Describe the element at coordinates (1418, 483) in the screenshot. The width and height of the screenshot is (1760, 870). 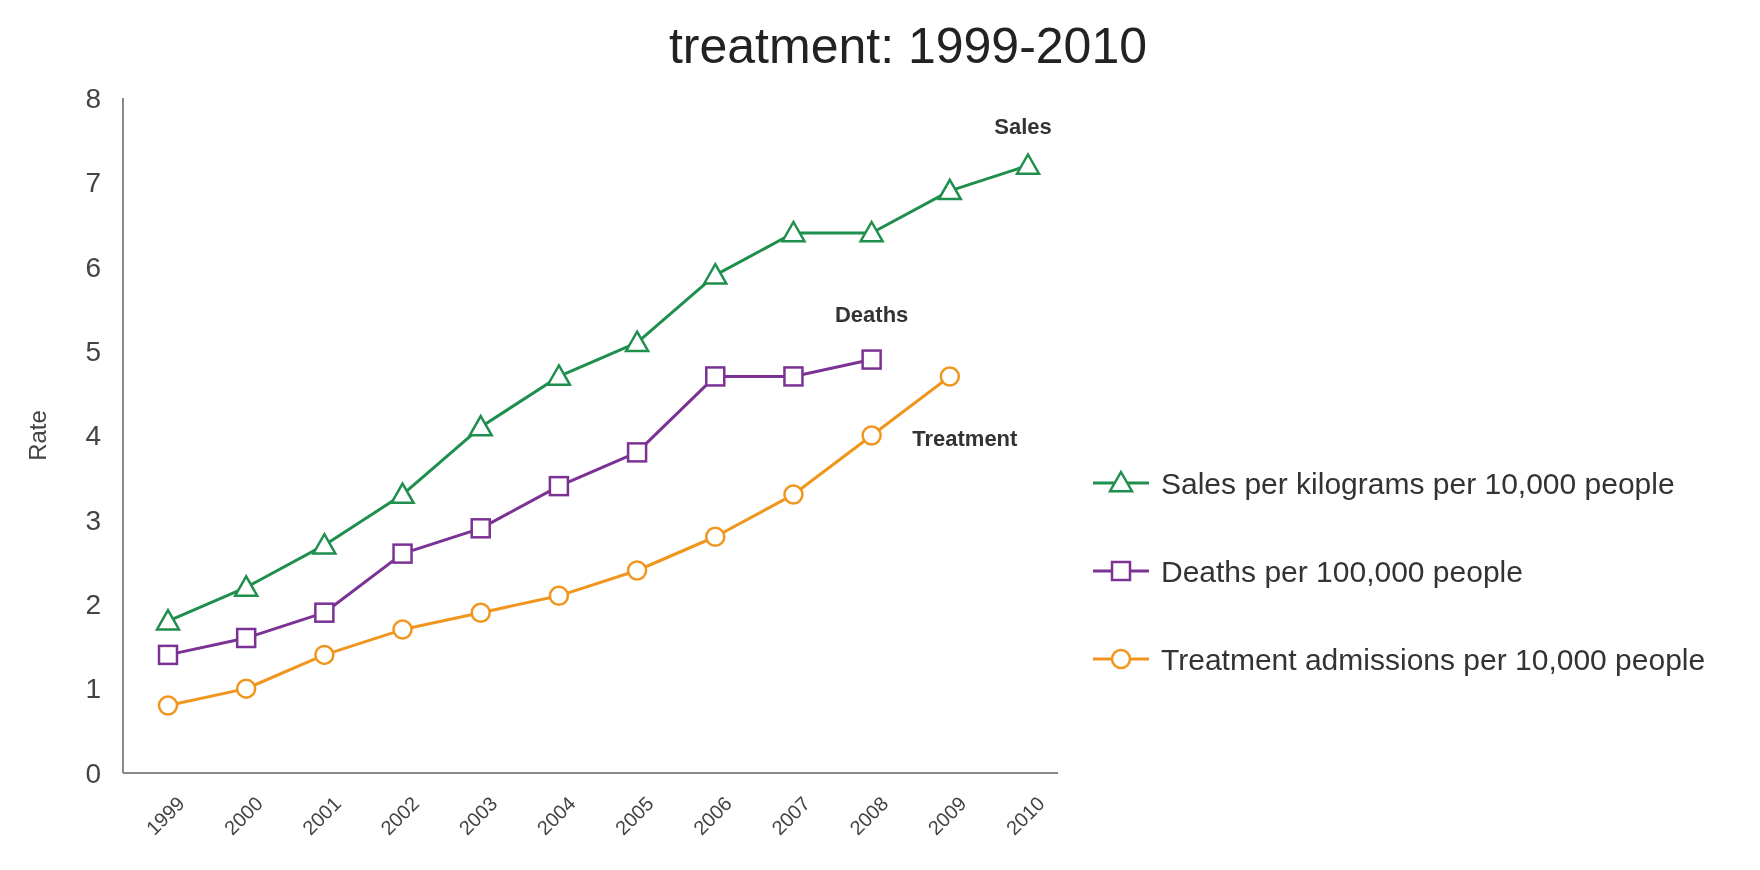
I see `legend-label: Sales per kilograms per 10,000 people` at that location.